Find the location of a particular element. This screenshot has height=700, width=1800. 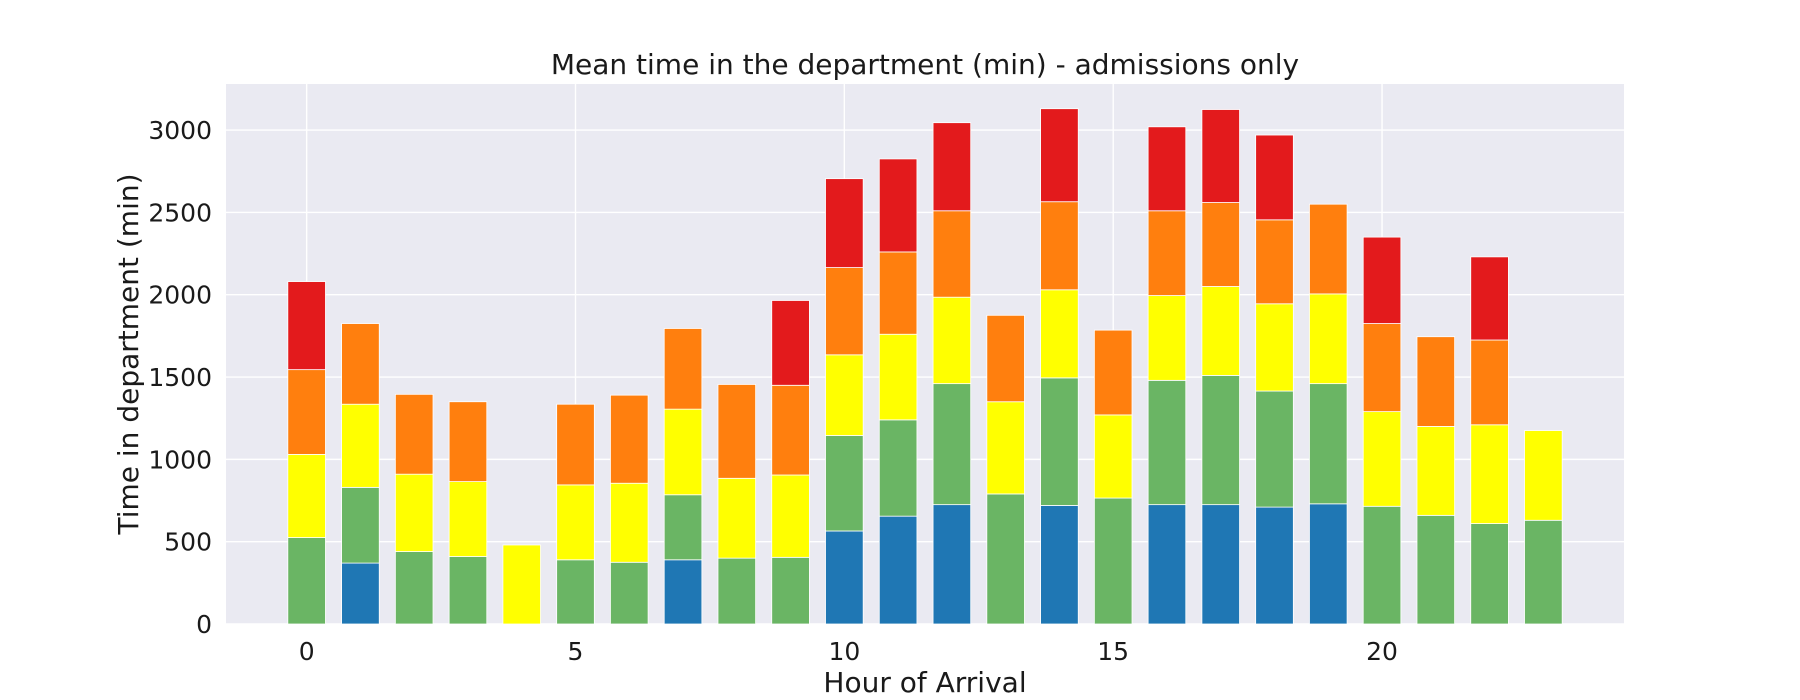

x-tick-label: 10 is located at coordinates (844, 651).